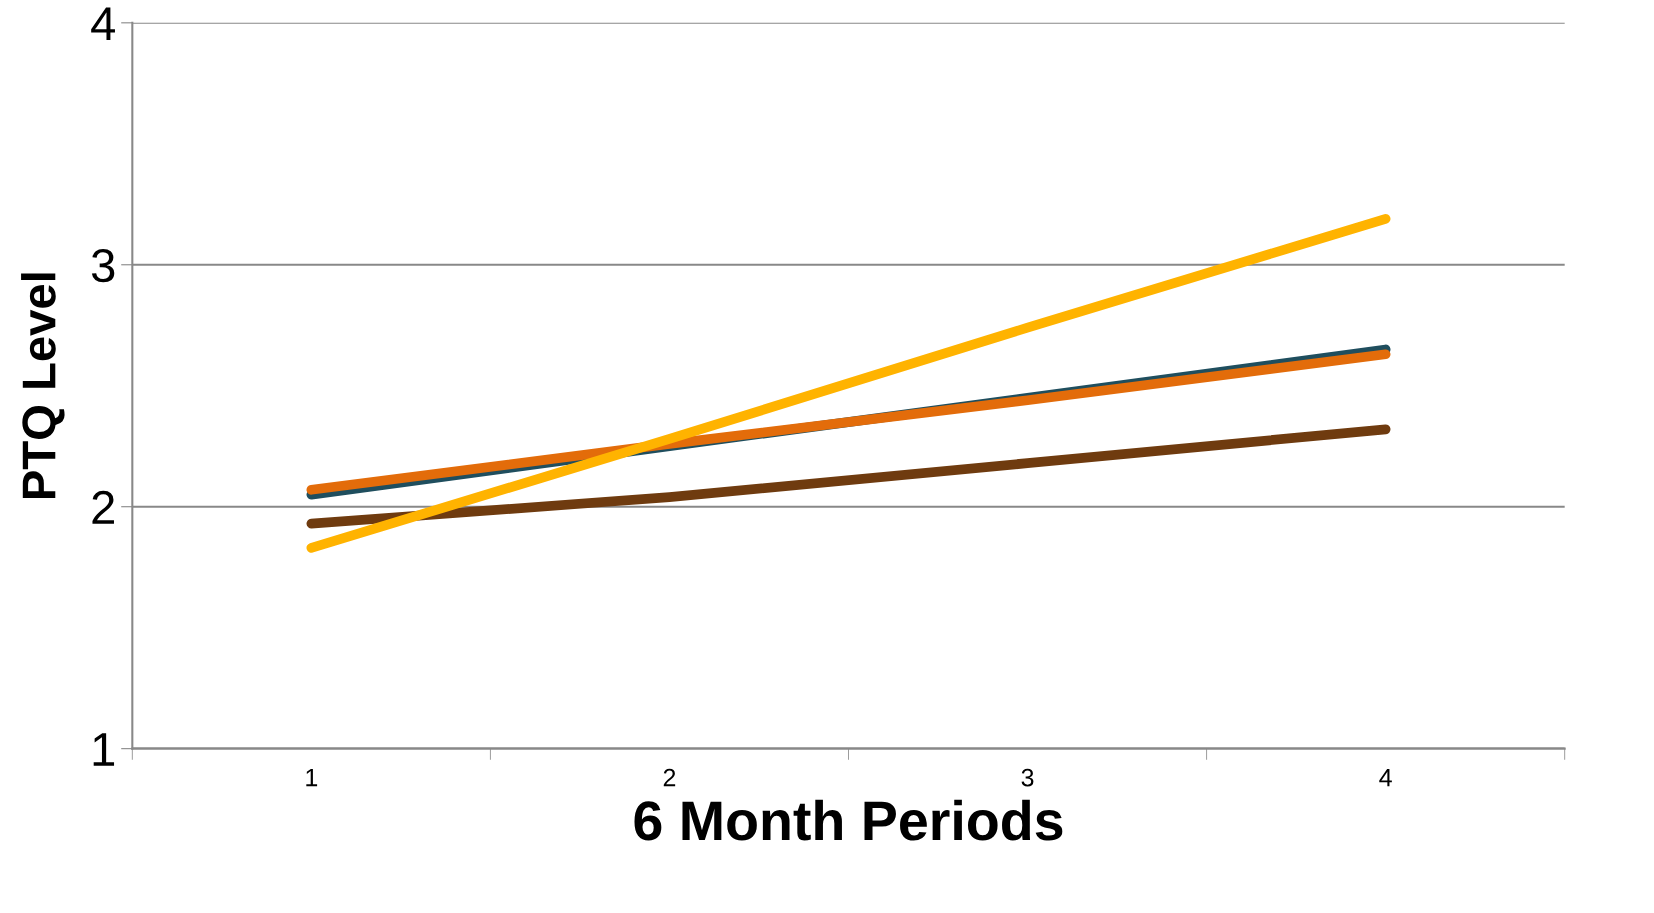 The height and width of the screenshot is (913, 1654). Describe the element at coordinates (1385, 778) in the screenshot. I see `x-tick-label: 4` at that location.